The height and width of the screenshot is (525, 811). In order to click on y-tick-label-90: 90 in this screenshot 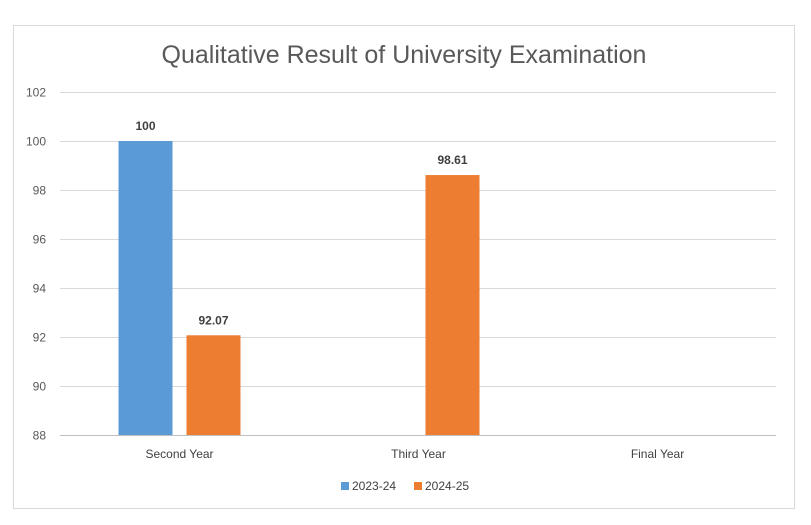, I will do `click(40, 387)`.